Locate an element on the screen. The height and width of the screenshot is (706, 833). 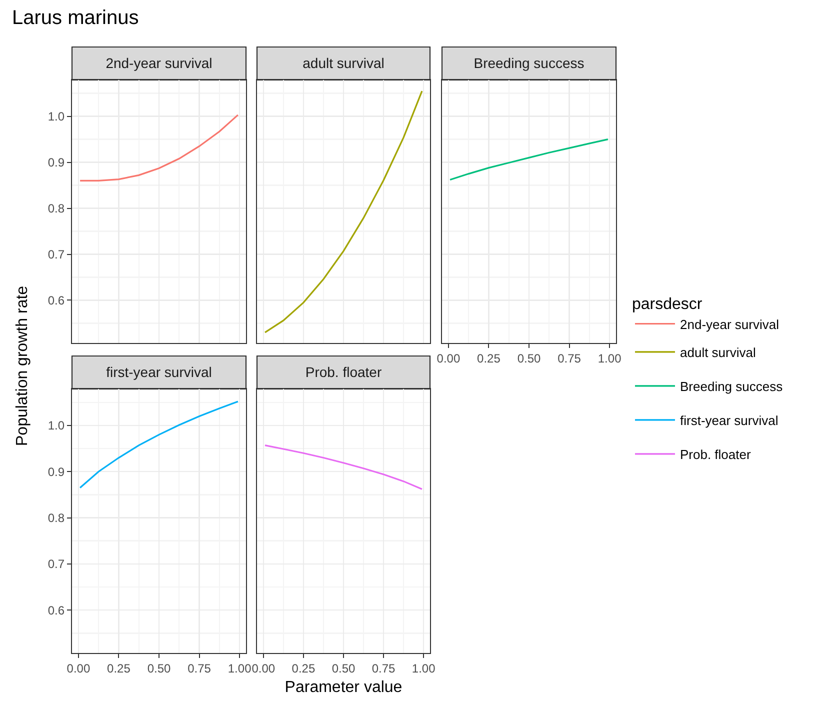
legend-label: Prob. floater is located at coordinates (716, 454).